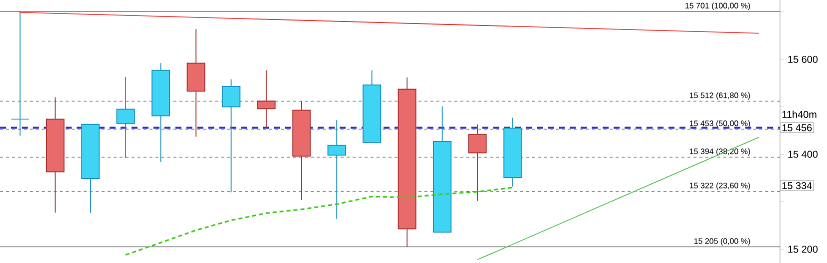 Image resolution: width=827 pixels, height=263 pixels. What do you see at coordinates (319, 221) in the screenshot?
I see `line-series` at bounding box center [319, 221].